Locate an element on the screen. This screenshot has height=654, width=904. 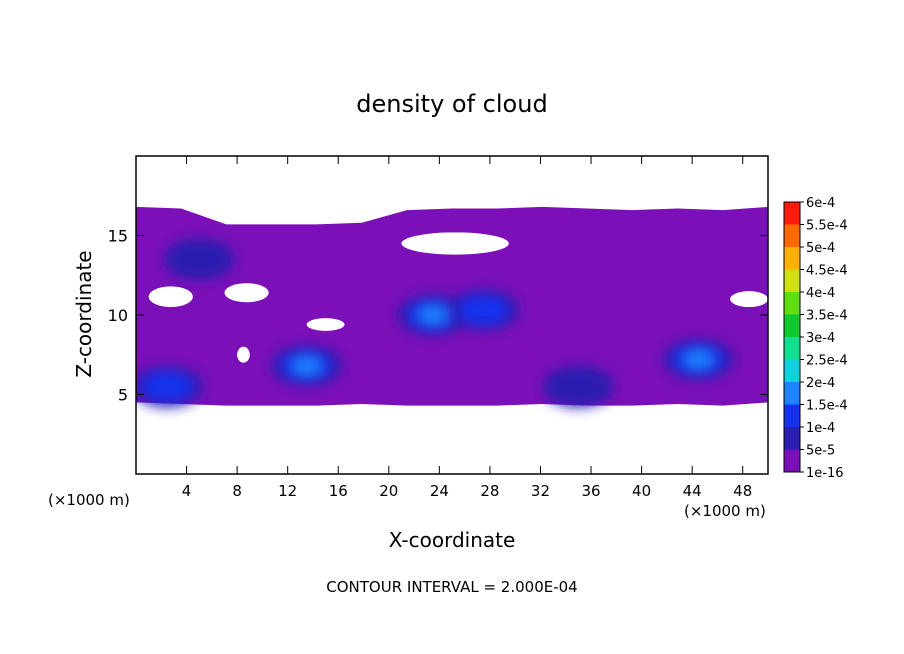
x-tick-label: 32 is located at coordinates (540, 491).